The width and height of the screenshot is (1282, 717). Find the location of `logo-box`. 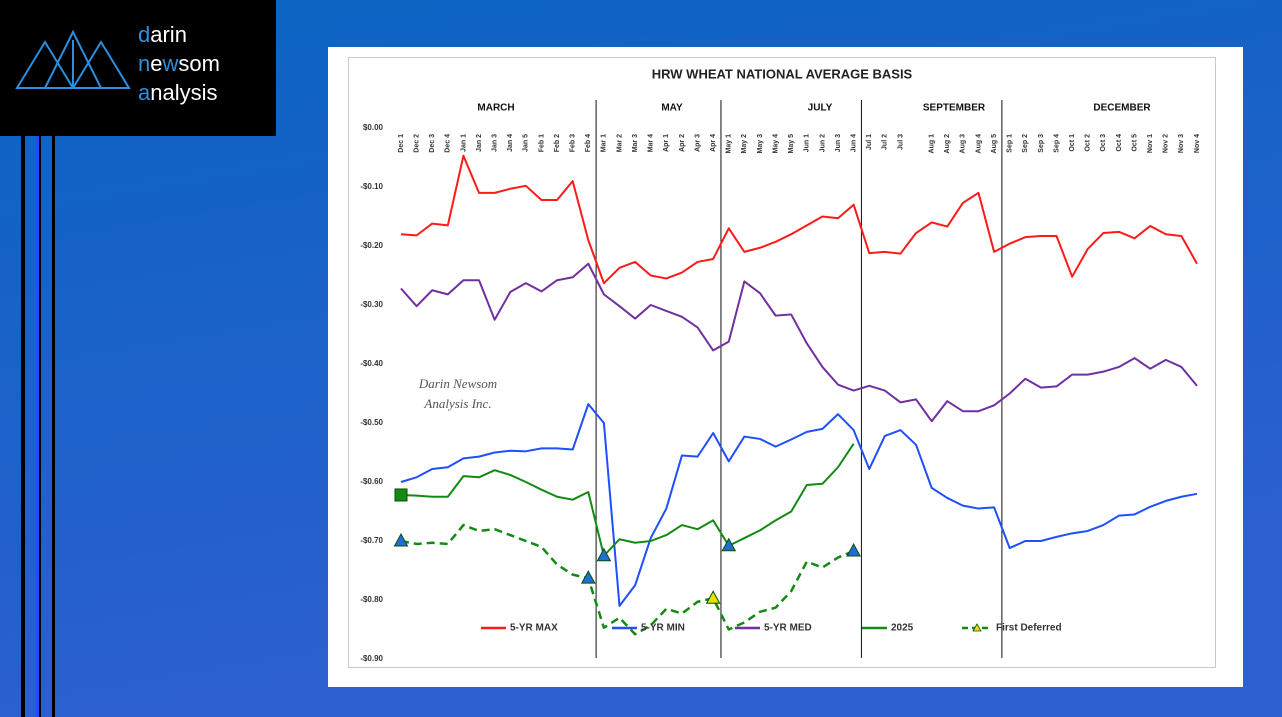

logo-box is located at coordinates (138, 68).